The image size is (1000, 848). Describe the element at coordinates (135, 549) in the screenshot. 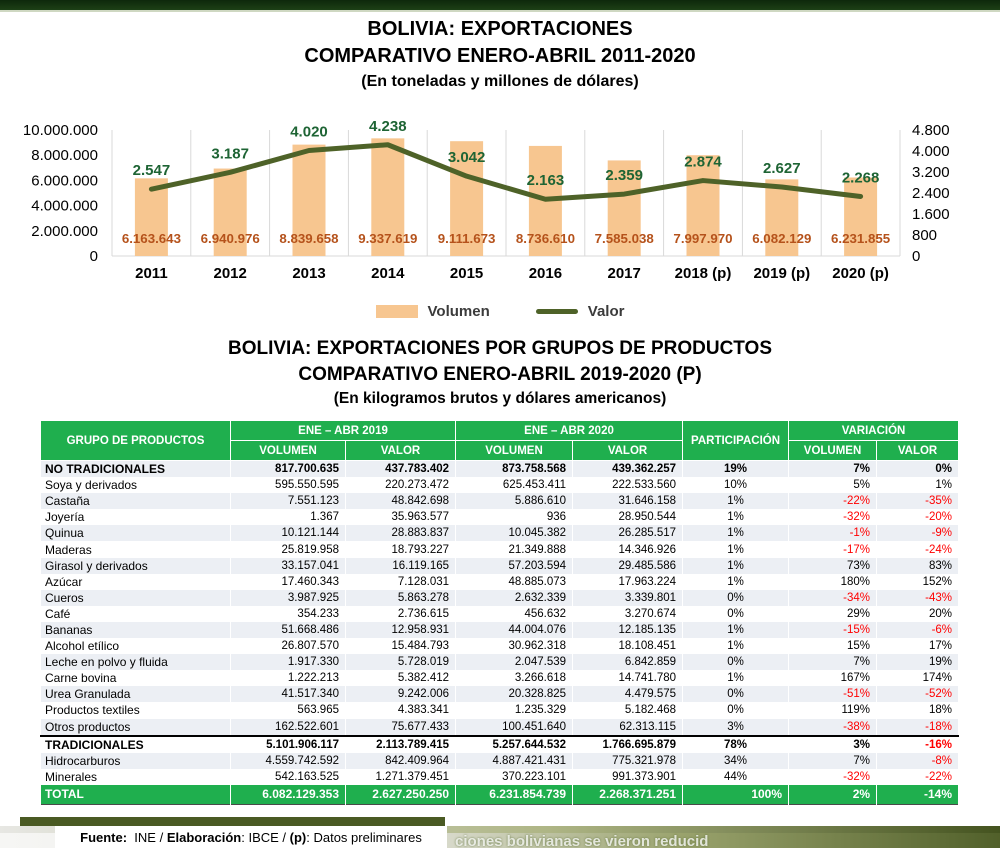

I see `product-group-cell: Maderas` at that location.